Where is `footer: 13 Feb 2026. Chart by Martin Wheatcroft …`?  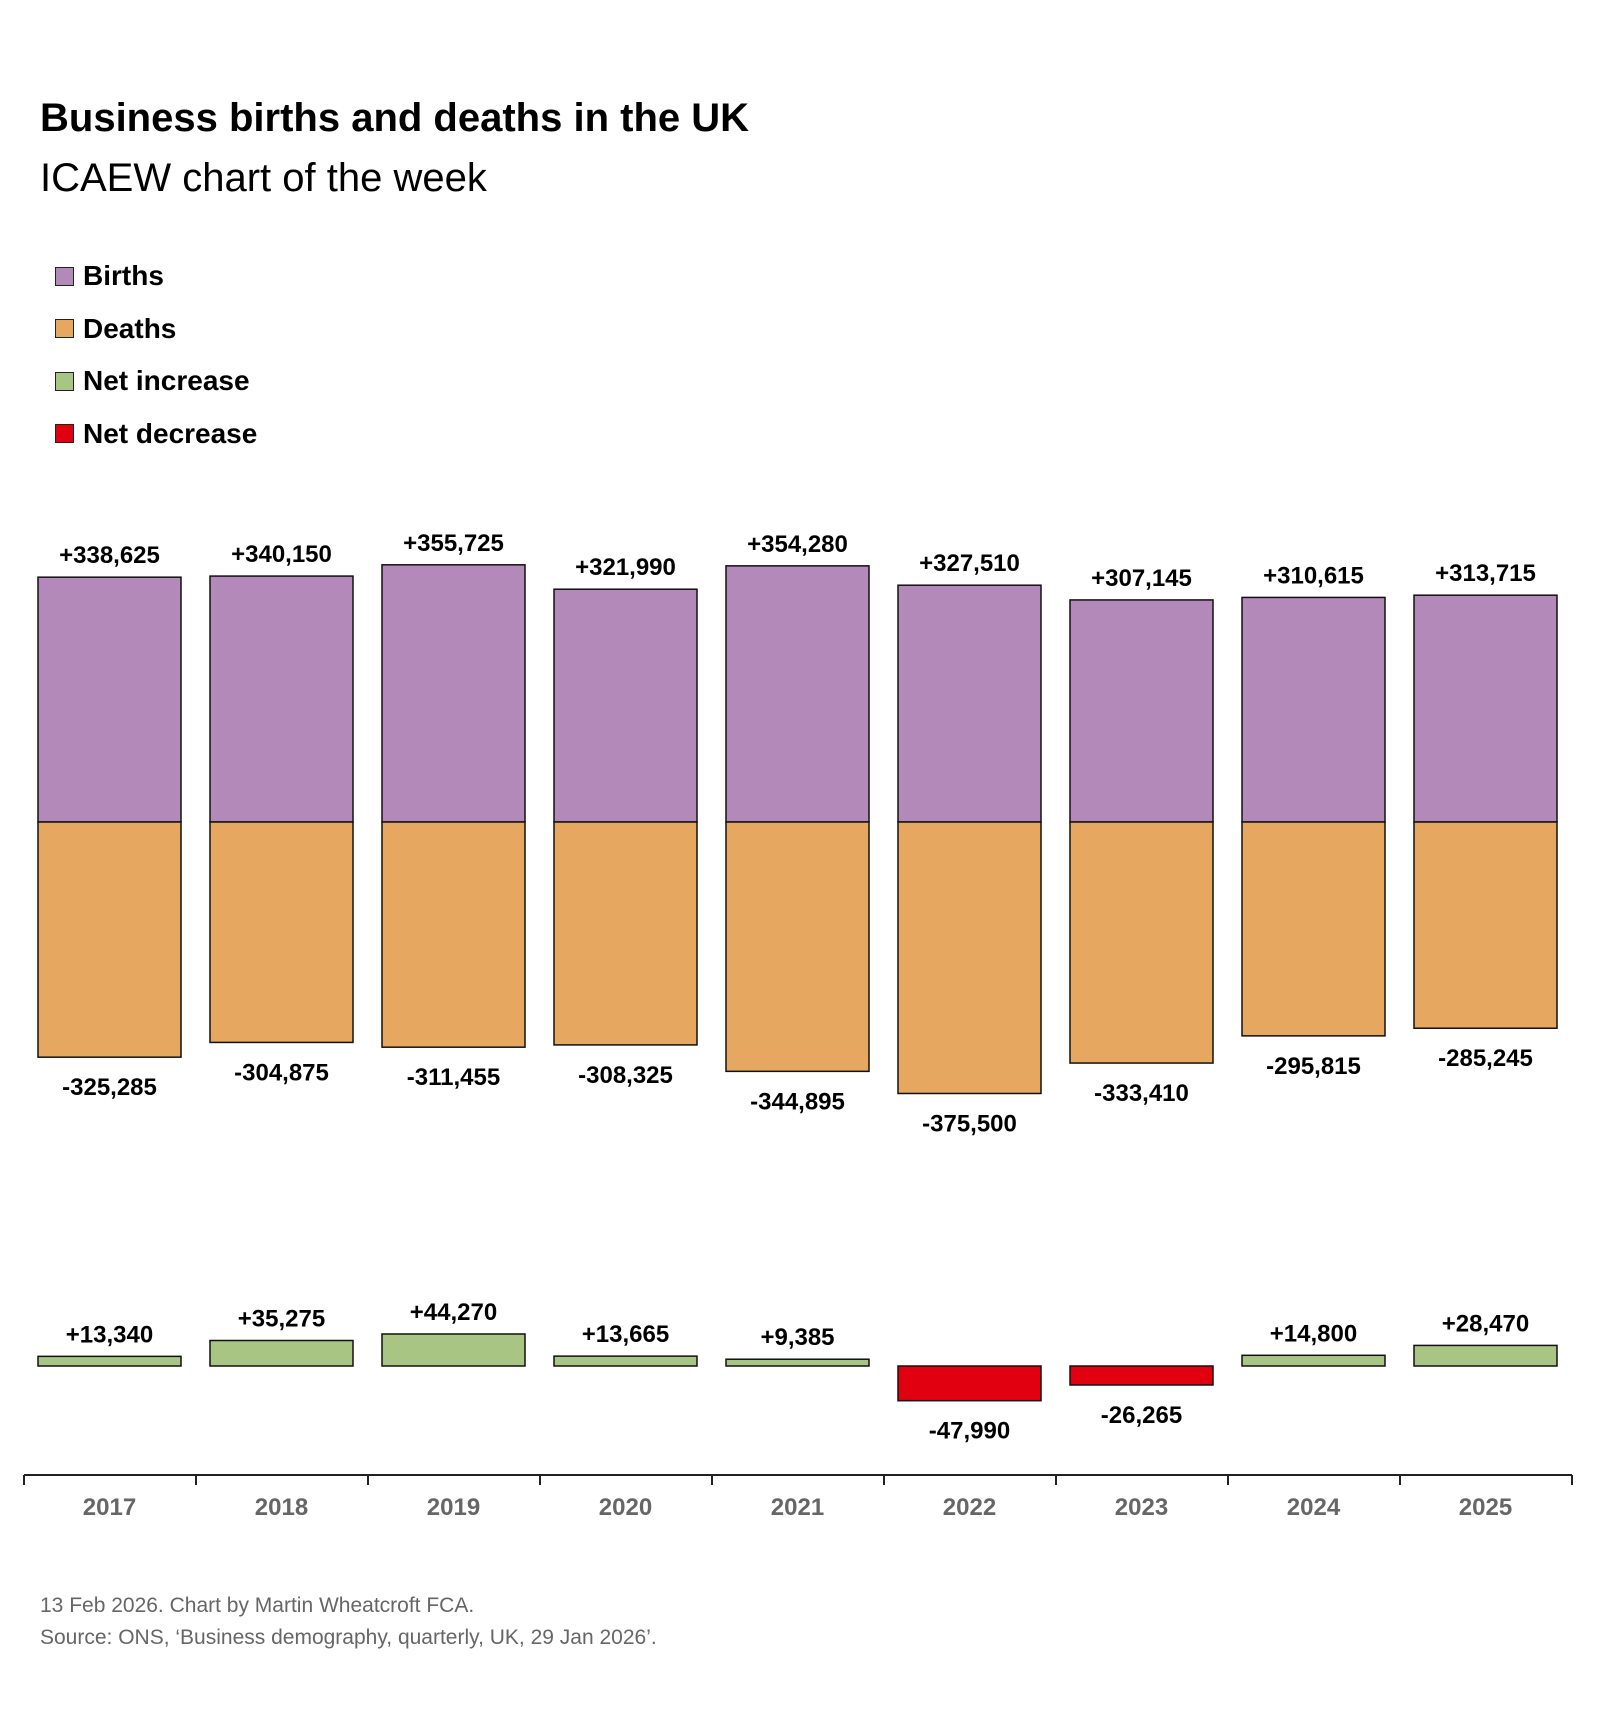 footer: 13 Feb 2026. Chart by Martin Wheatcroft … is located at coordinates (348, 1622).